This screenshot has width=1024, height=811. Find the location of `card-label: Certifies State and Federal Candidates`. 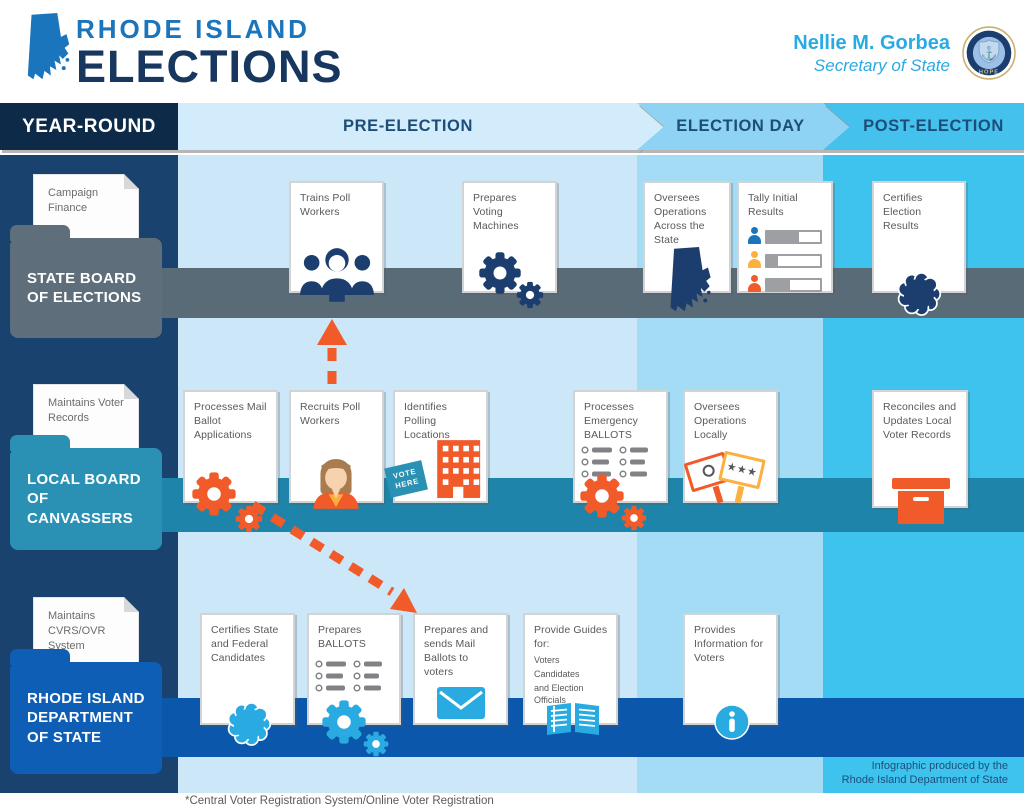

card-label: Certifies State and Federal Candidates is located at coordinates (245, 644).